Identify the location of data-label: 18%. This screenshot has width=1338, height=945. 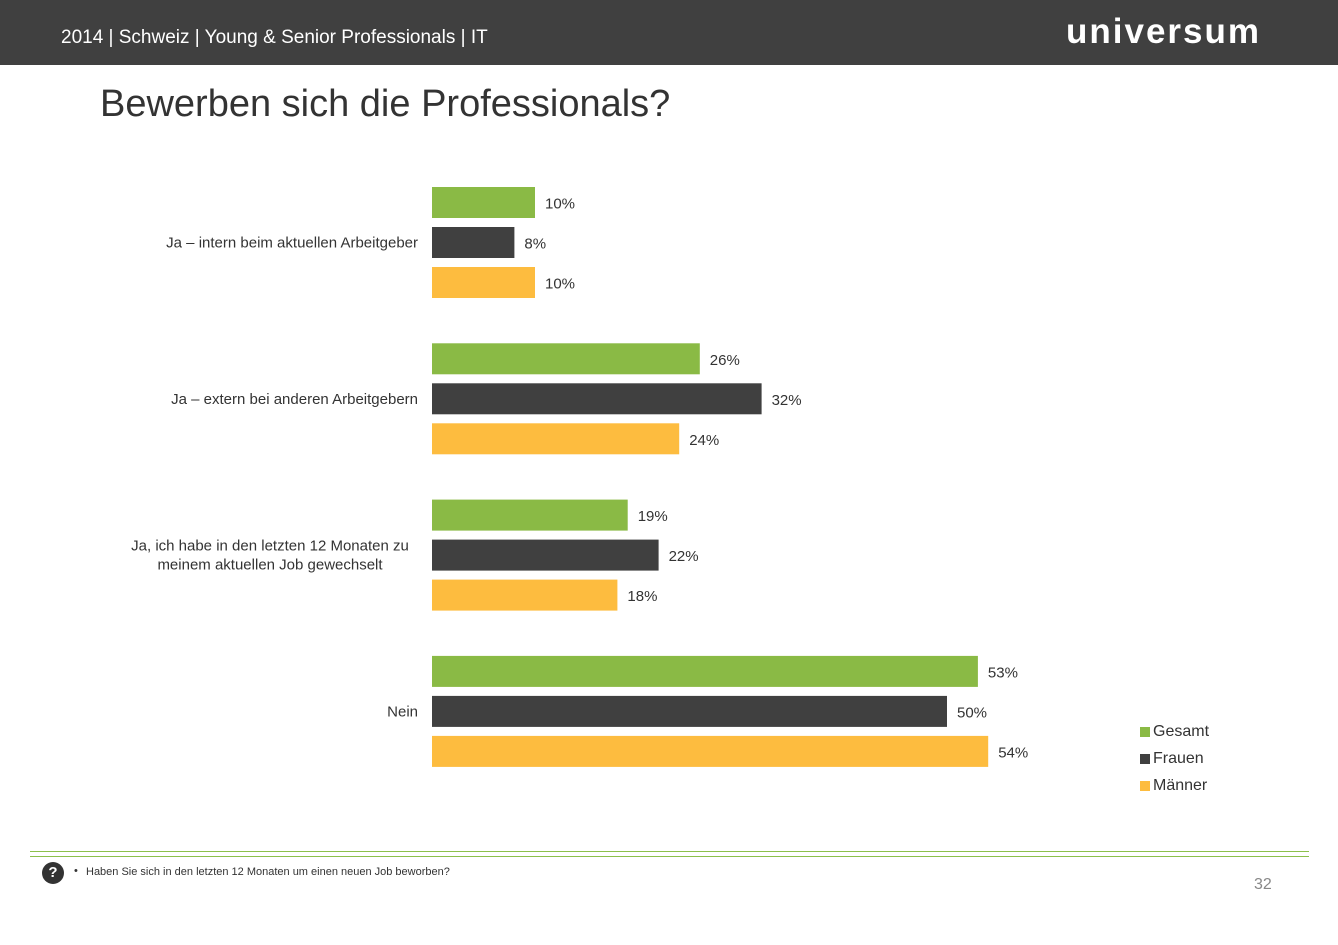
(642, 596).